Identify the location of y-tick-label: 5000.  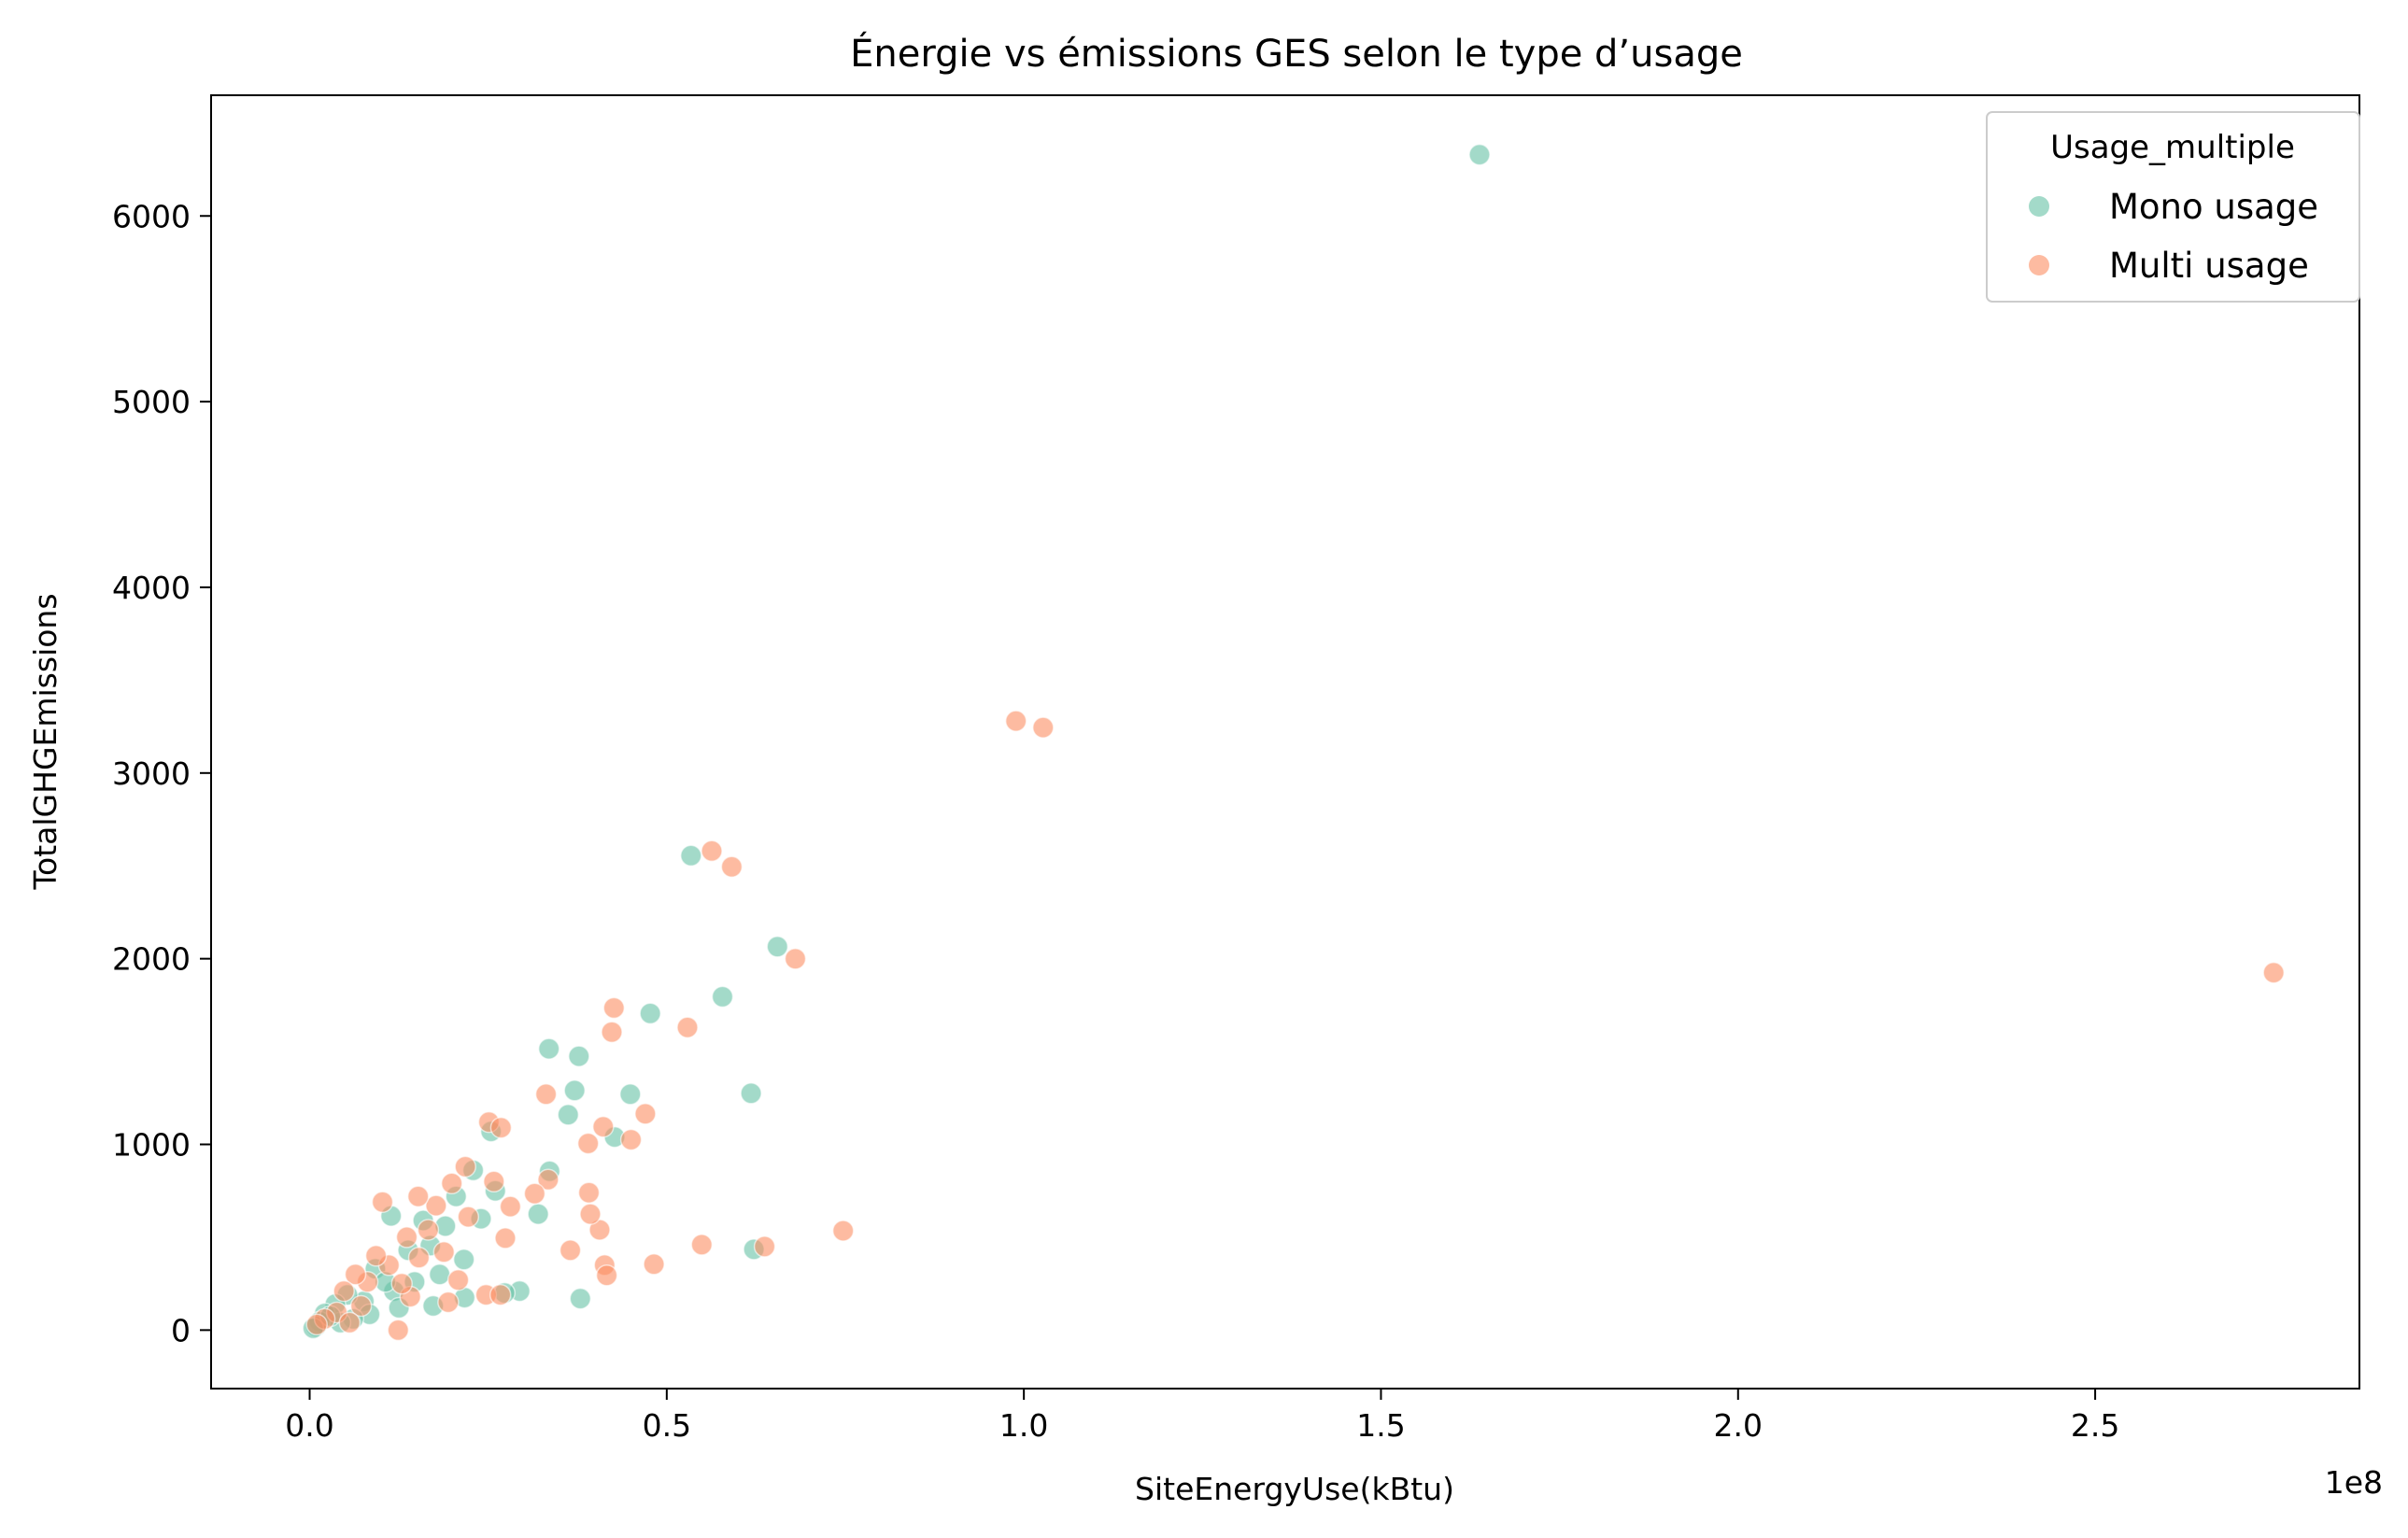
(151, 402).